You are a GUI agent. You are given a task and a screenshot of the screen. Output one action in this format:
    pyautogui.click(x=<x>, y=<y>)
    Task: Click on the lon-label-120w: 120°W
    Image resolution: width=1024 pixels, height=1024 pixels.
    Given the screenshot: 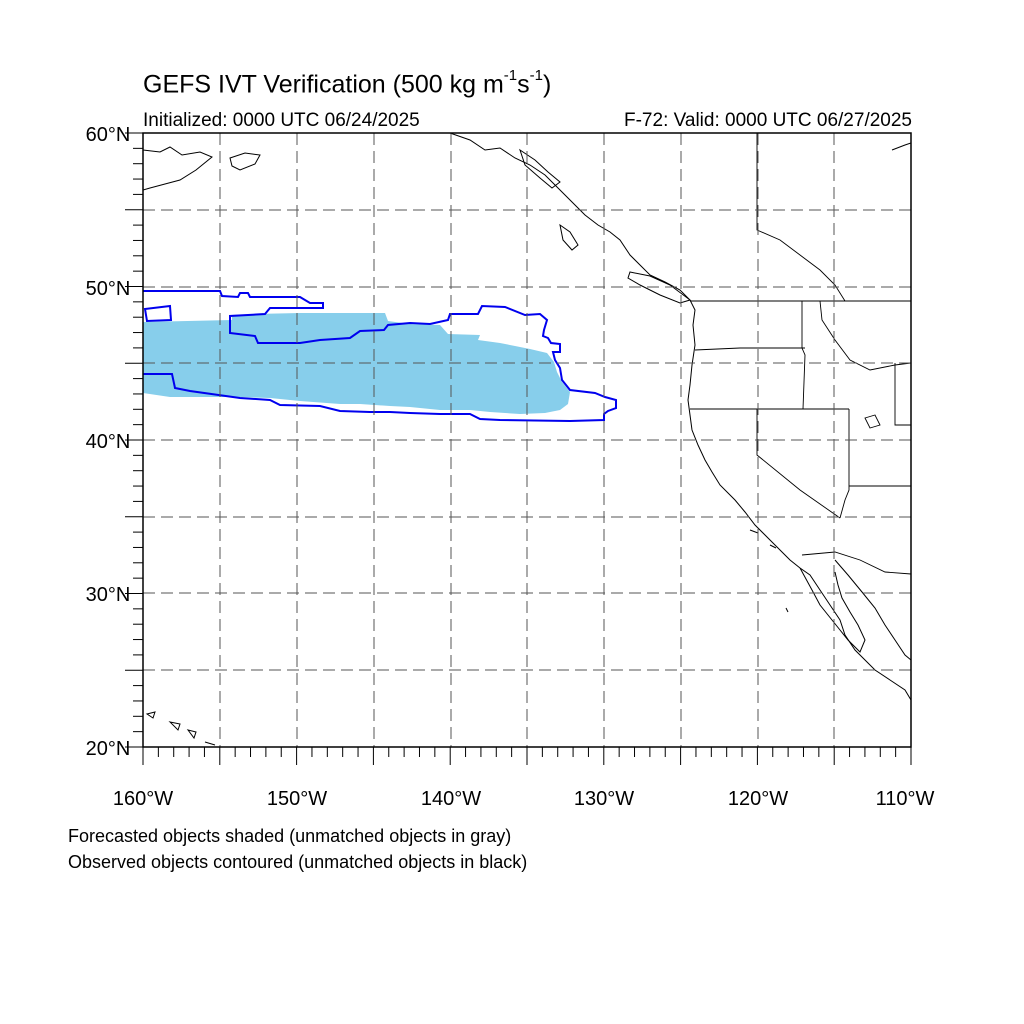 What is the action you would take?
    pyautogui.click(x=758, y=799)
    